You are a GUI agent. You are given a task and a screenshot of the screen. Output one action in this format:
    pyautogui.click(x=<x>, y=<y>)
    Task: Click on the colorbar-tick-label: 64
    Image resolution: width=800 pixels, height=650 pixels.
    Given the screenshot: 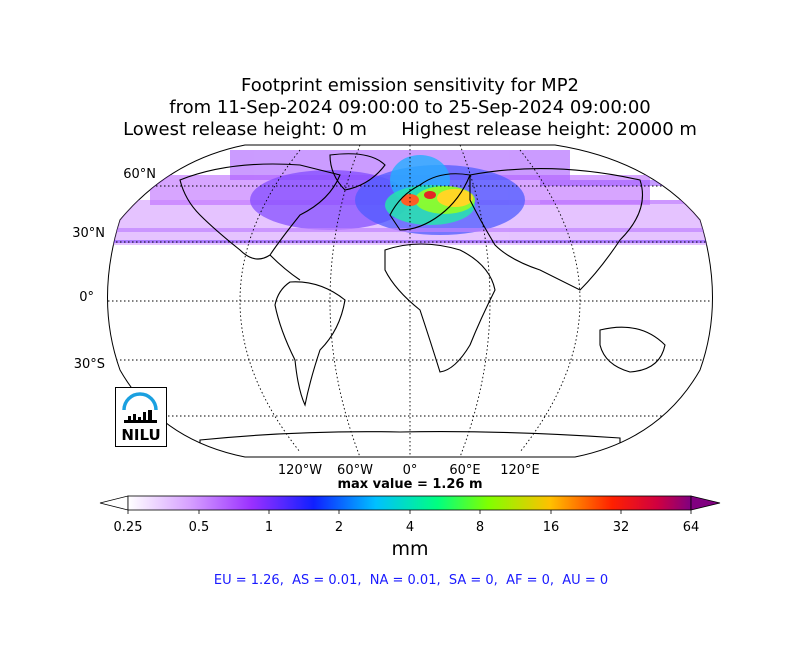 What is the action you would take?
    pyautogui.click(x=691, y=527)
    